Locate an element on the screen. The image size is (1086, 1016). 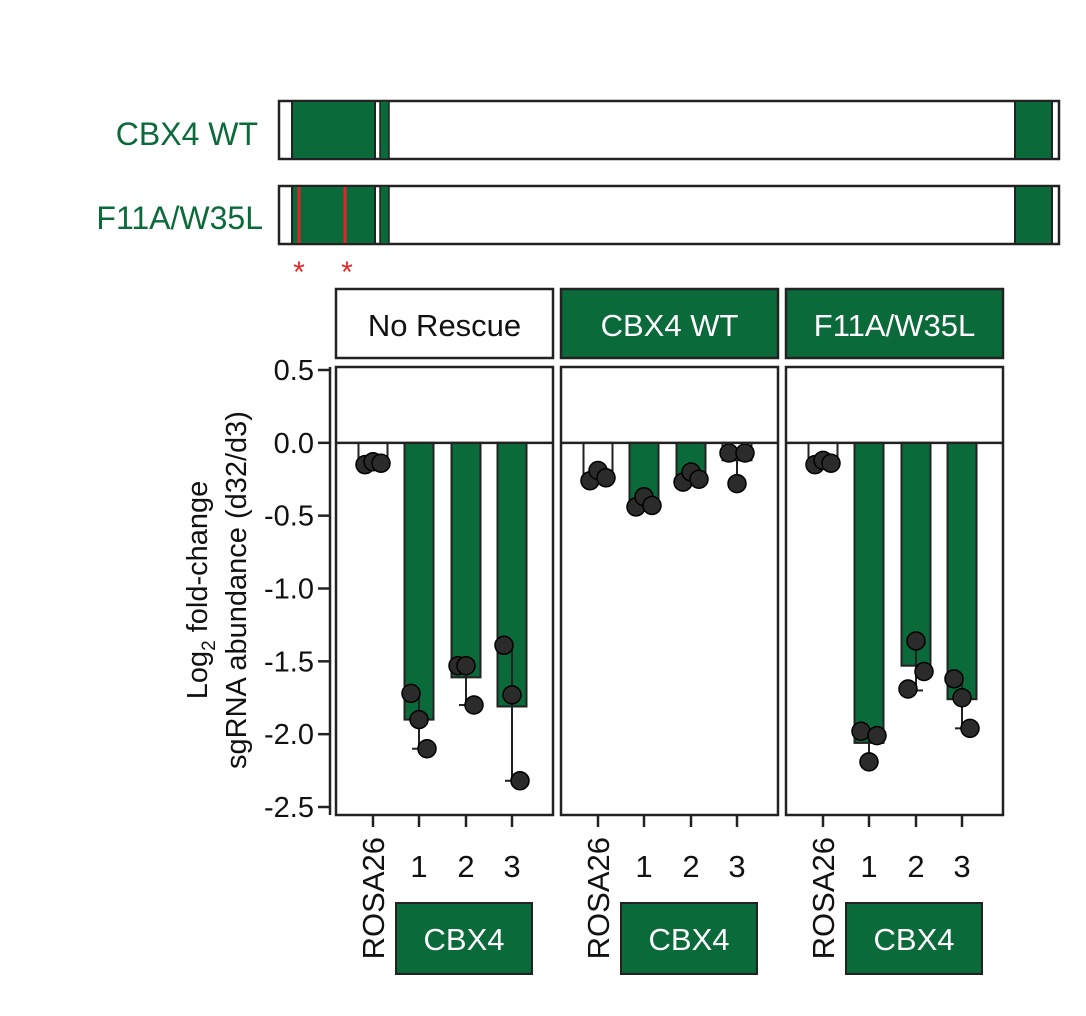
panel-title: F11A/W35L is located at coordinates (894, 325).